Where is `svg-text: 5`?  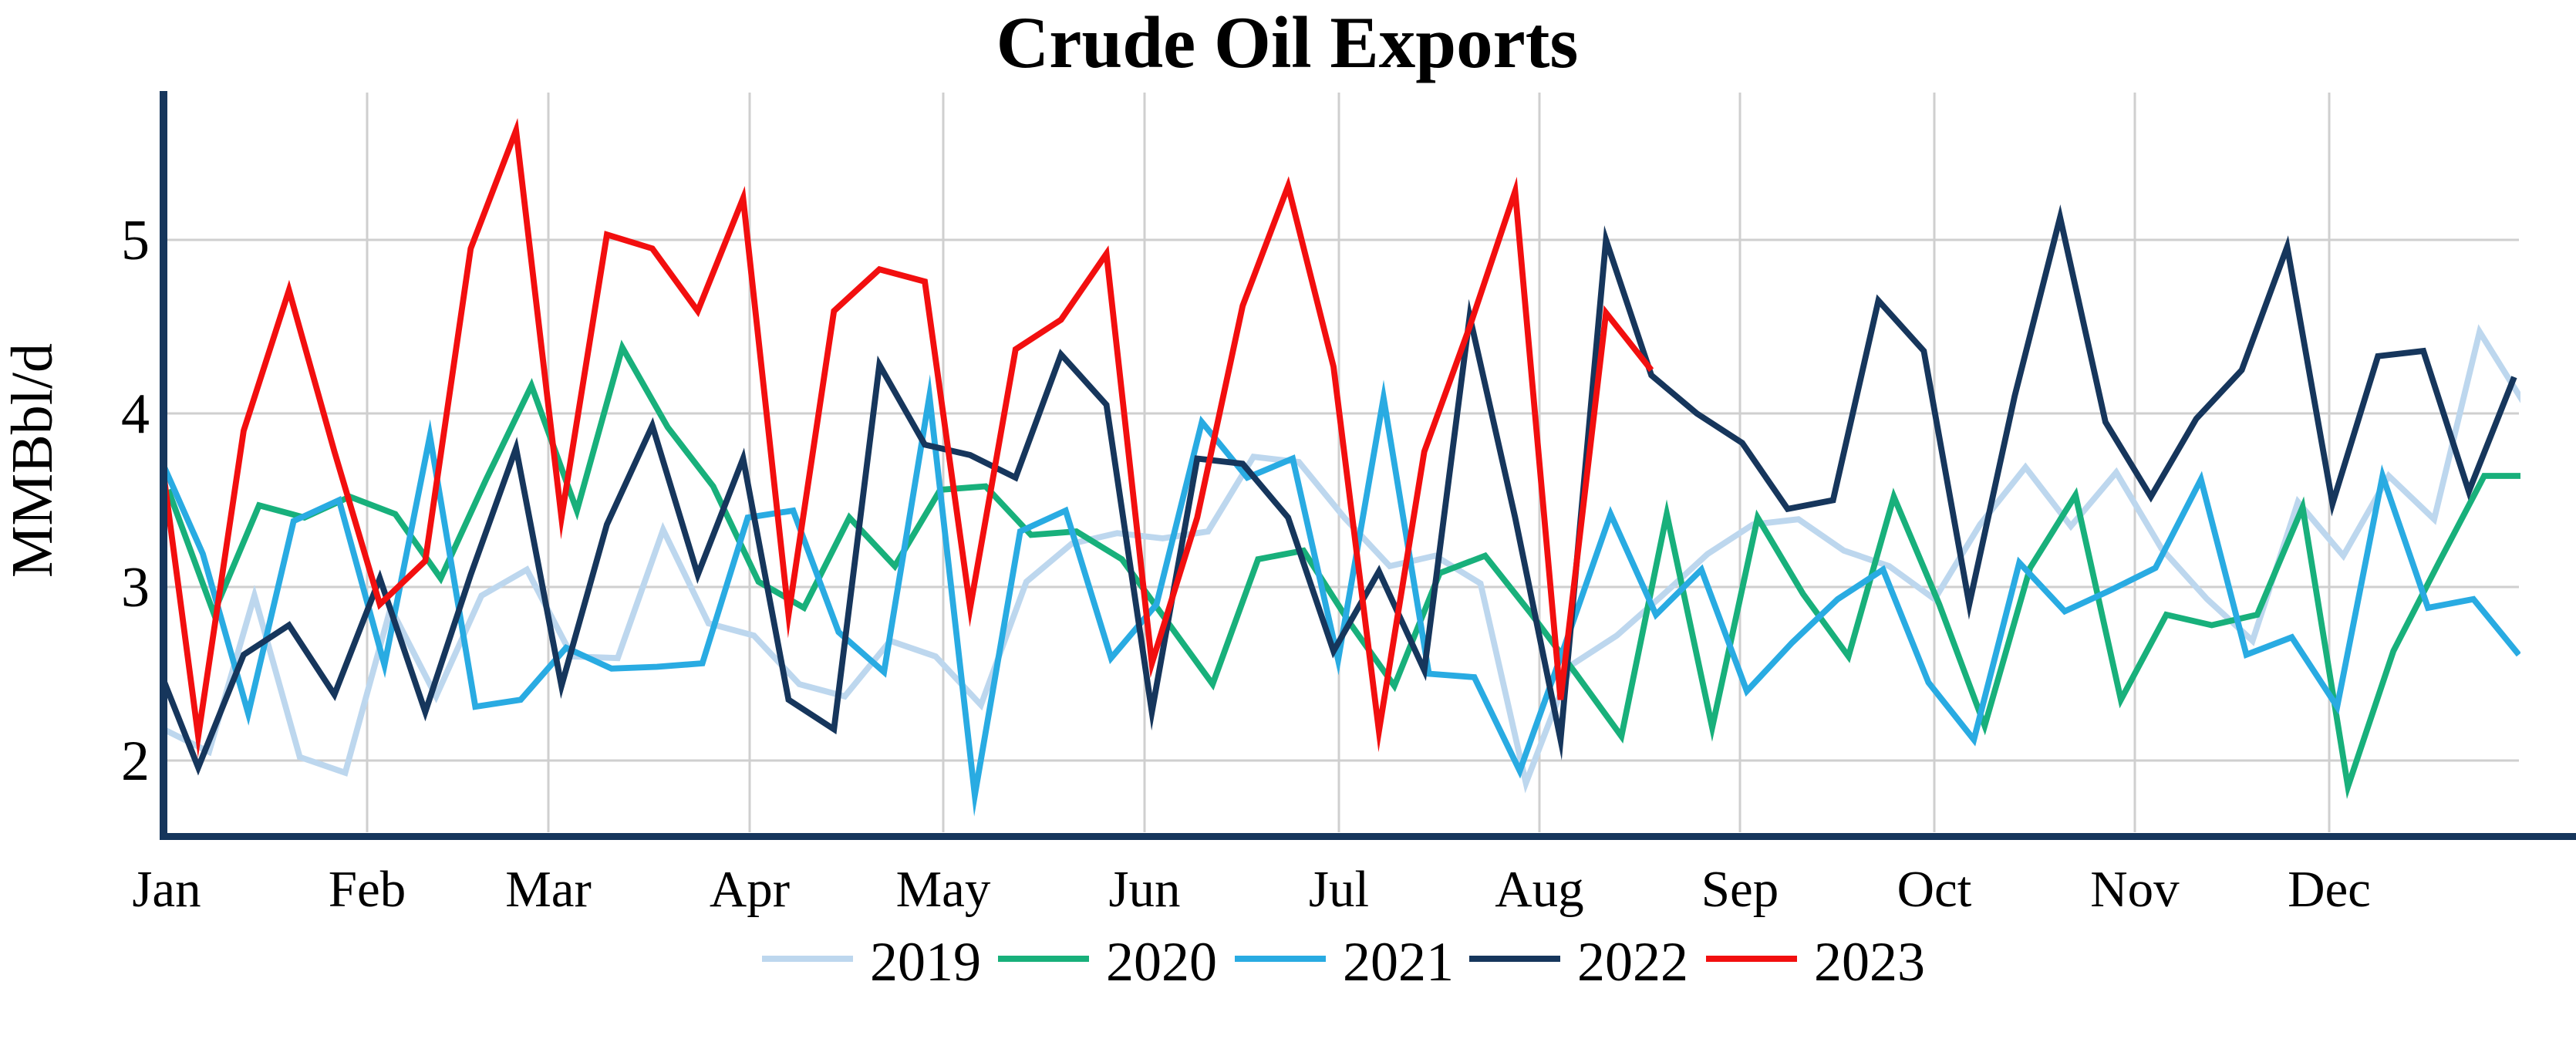
svg-text: 5 is located at coordinates (135, 240).